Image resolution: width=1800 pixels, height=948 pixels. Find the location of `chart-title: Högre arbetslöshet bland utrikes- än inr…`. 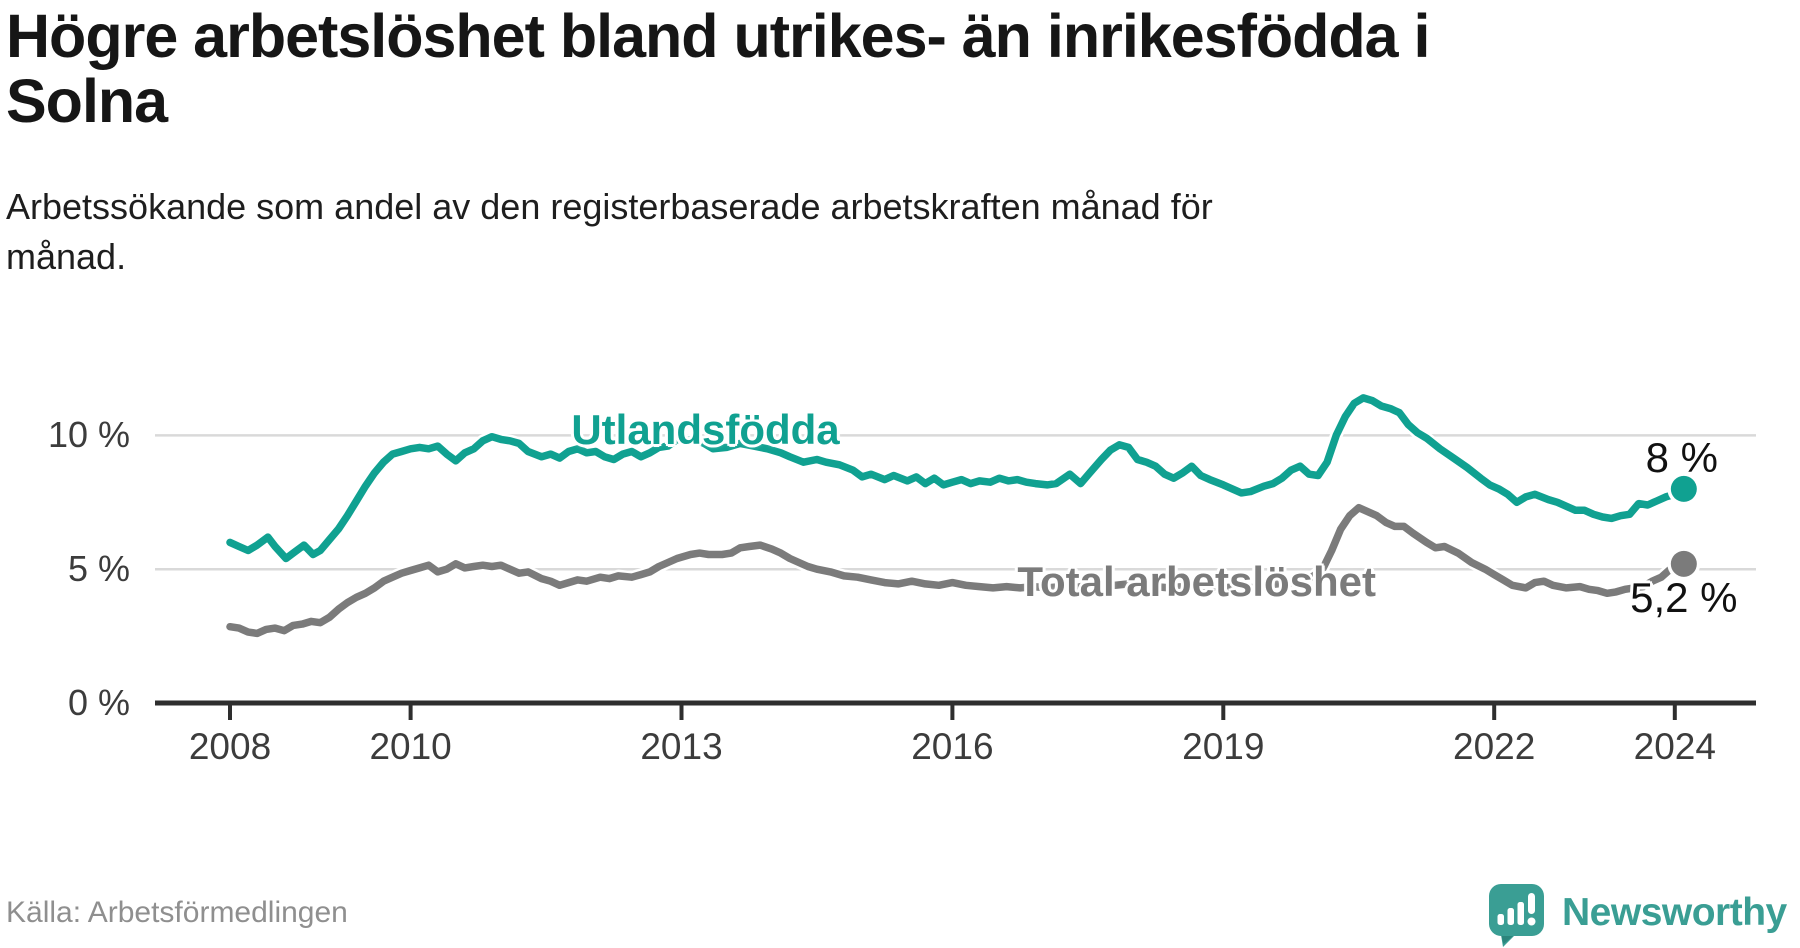

chart-title: Högre arbetslöshet bland utrikes- än inr… is located at coordinates (718, 68).